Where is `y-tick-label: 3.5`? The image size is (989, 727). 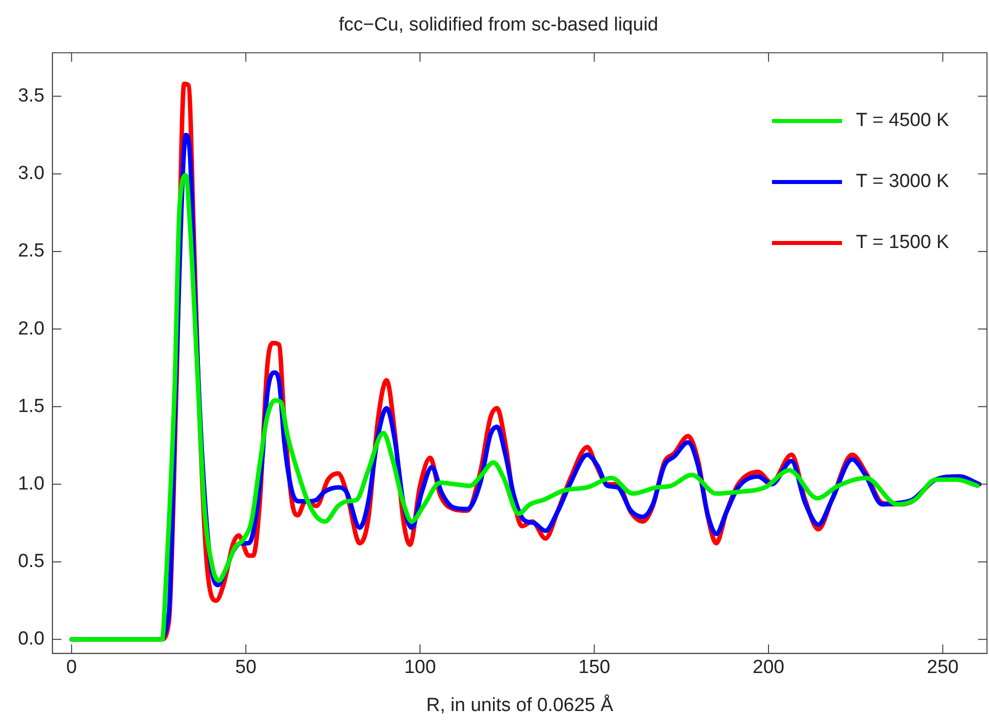
y-tick-label: 3.5 is located at coordinates (31, 95).